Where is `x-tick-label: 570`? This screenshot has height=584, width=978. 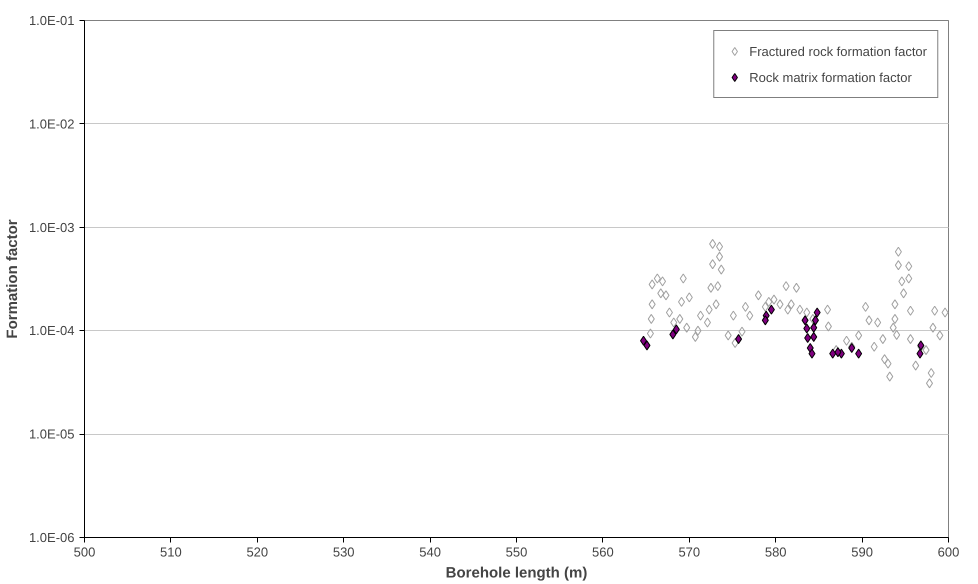 x-tick-label: 570 is located at coordinates (689, 552).